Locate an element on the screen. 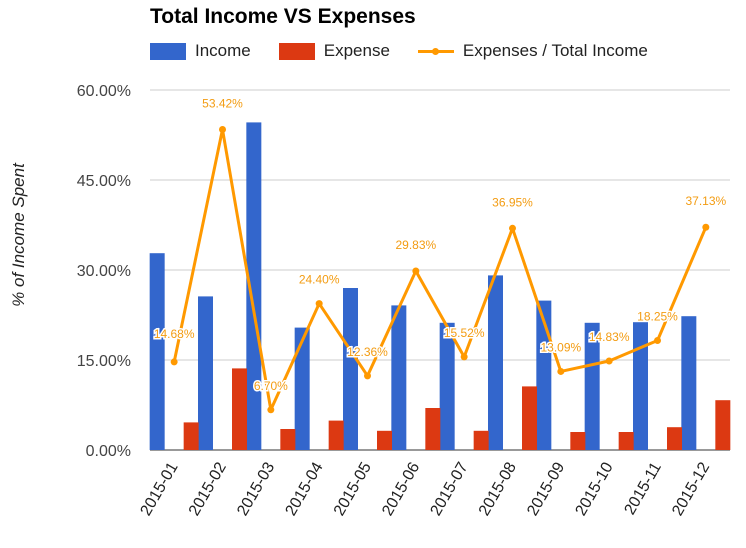  legend-item-income: Income is located at coordinates (200, 51).